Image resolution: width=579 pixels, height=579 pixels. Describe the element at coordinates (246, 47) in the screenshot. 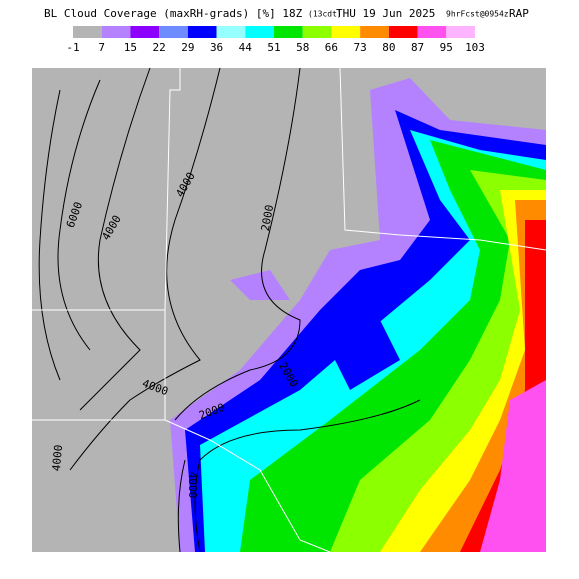

I see `colorbar-label: 44` at that location.